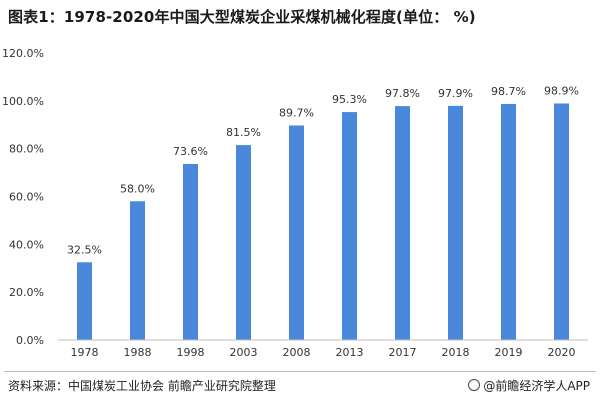 The width and height of the screenshot is (600, 404). I want to click on y-tick-label: 100.0%, so click(23, 101).